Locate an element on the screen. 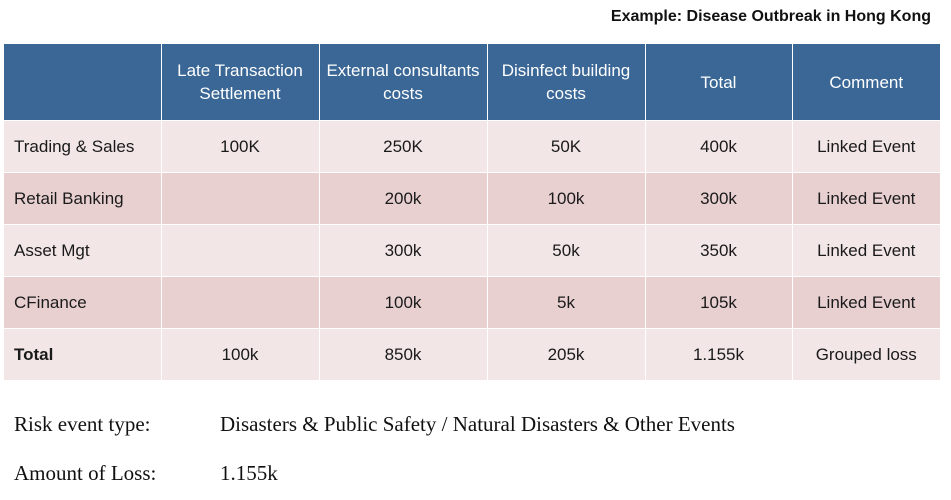 This screenshot has width=951, height=500. cell-comment: Grouped loss is located at coordinates (866, 354).